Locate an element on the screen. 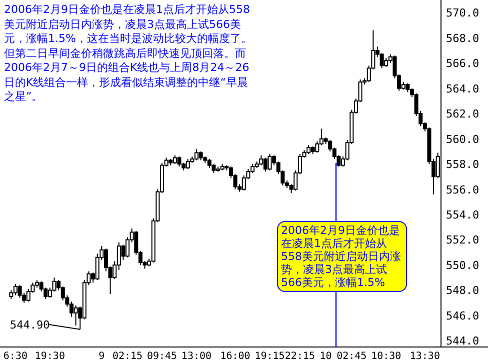 The height and width of the screenshot is (361, 488). y-tick-label: 570.0 is located at coordinates (463, 13).